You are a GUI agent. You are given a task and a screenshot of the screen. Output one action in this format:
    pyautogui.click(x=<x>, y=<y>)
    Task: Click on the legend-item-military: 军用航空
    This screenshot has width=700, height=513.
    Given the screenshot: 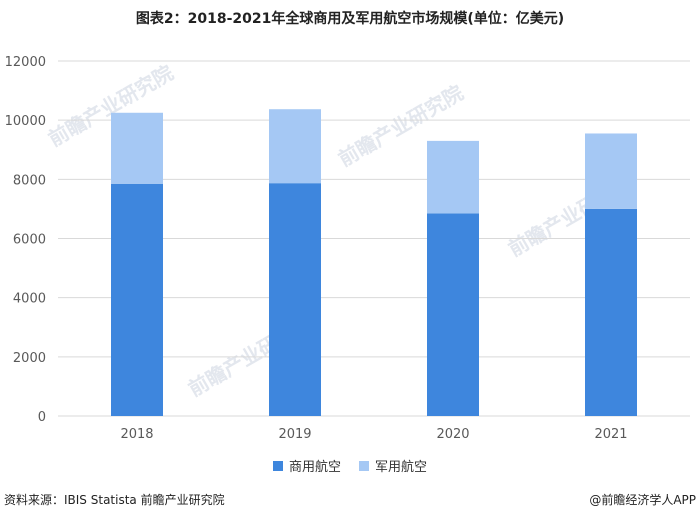 What is the action you would take?
    pyautogui.click(x=393, y=465)
    